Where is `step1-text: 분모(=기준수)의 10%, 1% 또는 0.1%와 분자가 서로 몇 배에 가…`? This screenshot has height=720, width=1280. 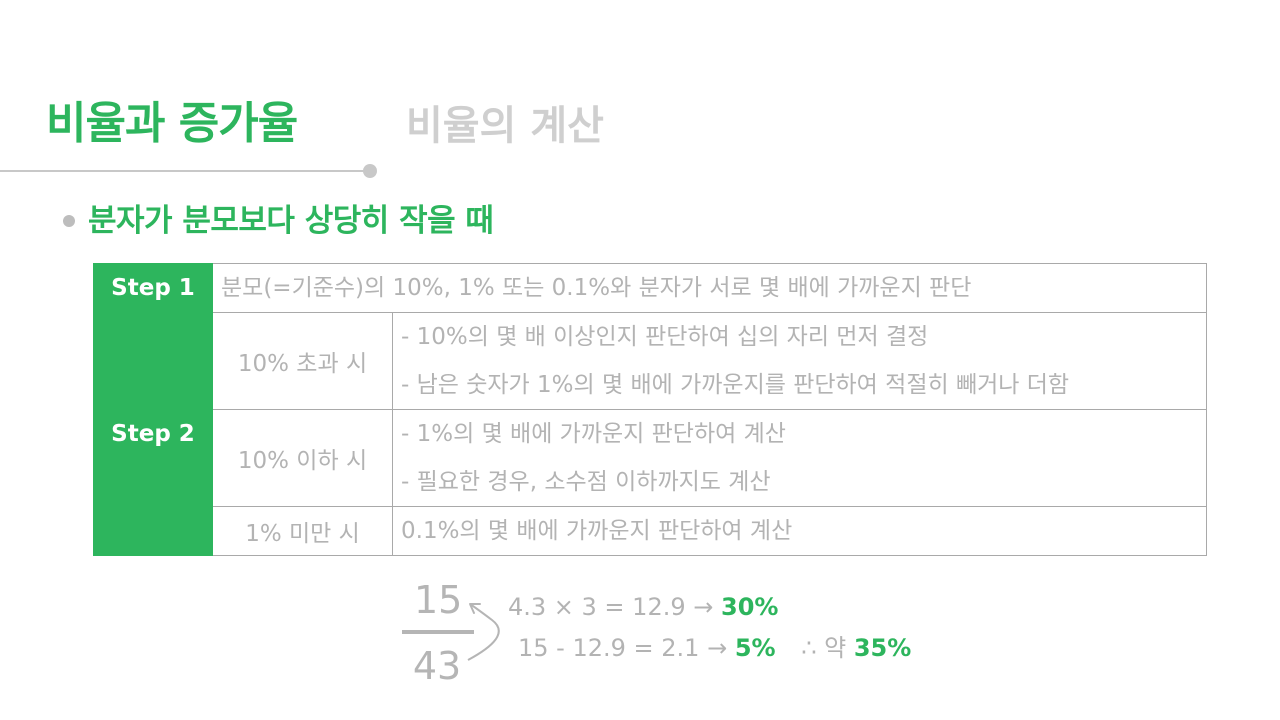
step1-text: 분모(=기준수)의 10%, 1% 또는 0.1%와 분자가 서로 몇 배에 가… is located at coordinates (596, 288).